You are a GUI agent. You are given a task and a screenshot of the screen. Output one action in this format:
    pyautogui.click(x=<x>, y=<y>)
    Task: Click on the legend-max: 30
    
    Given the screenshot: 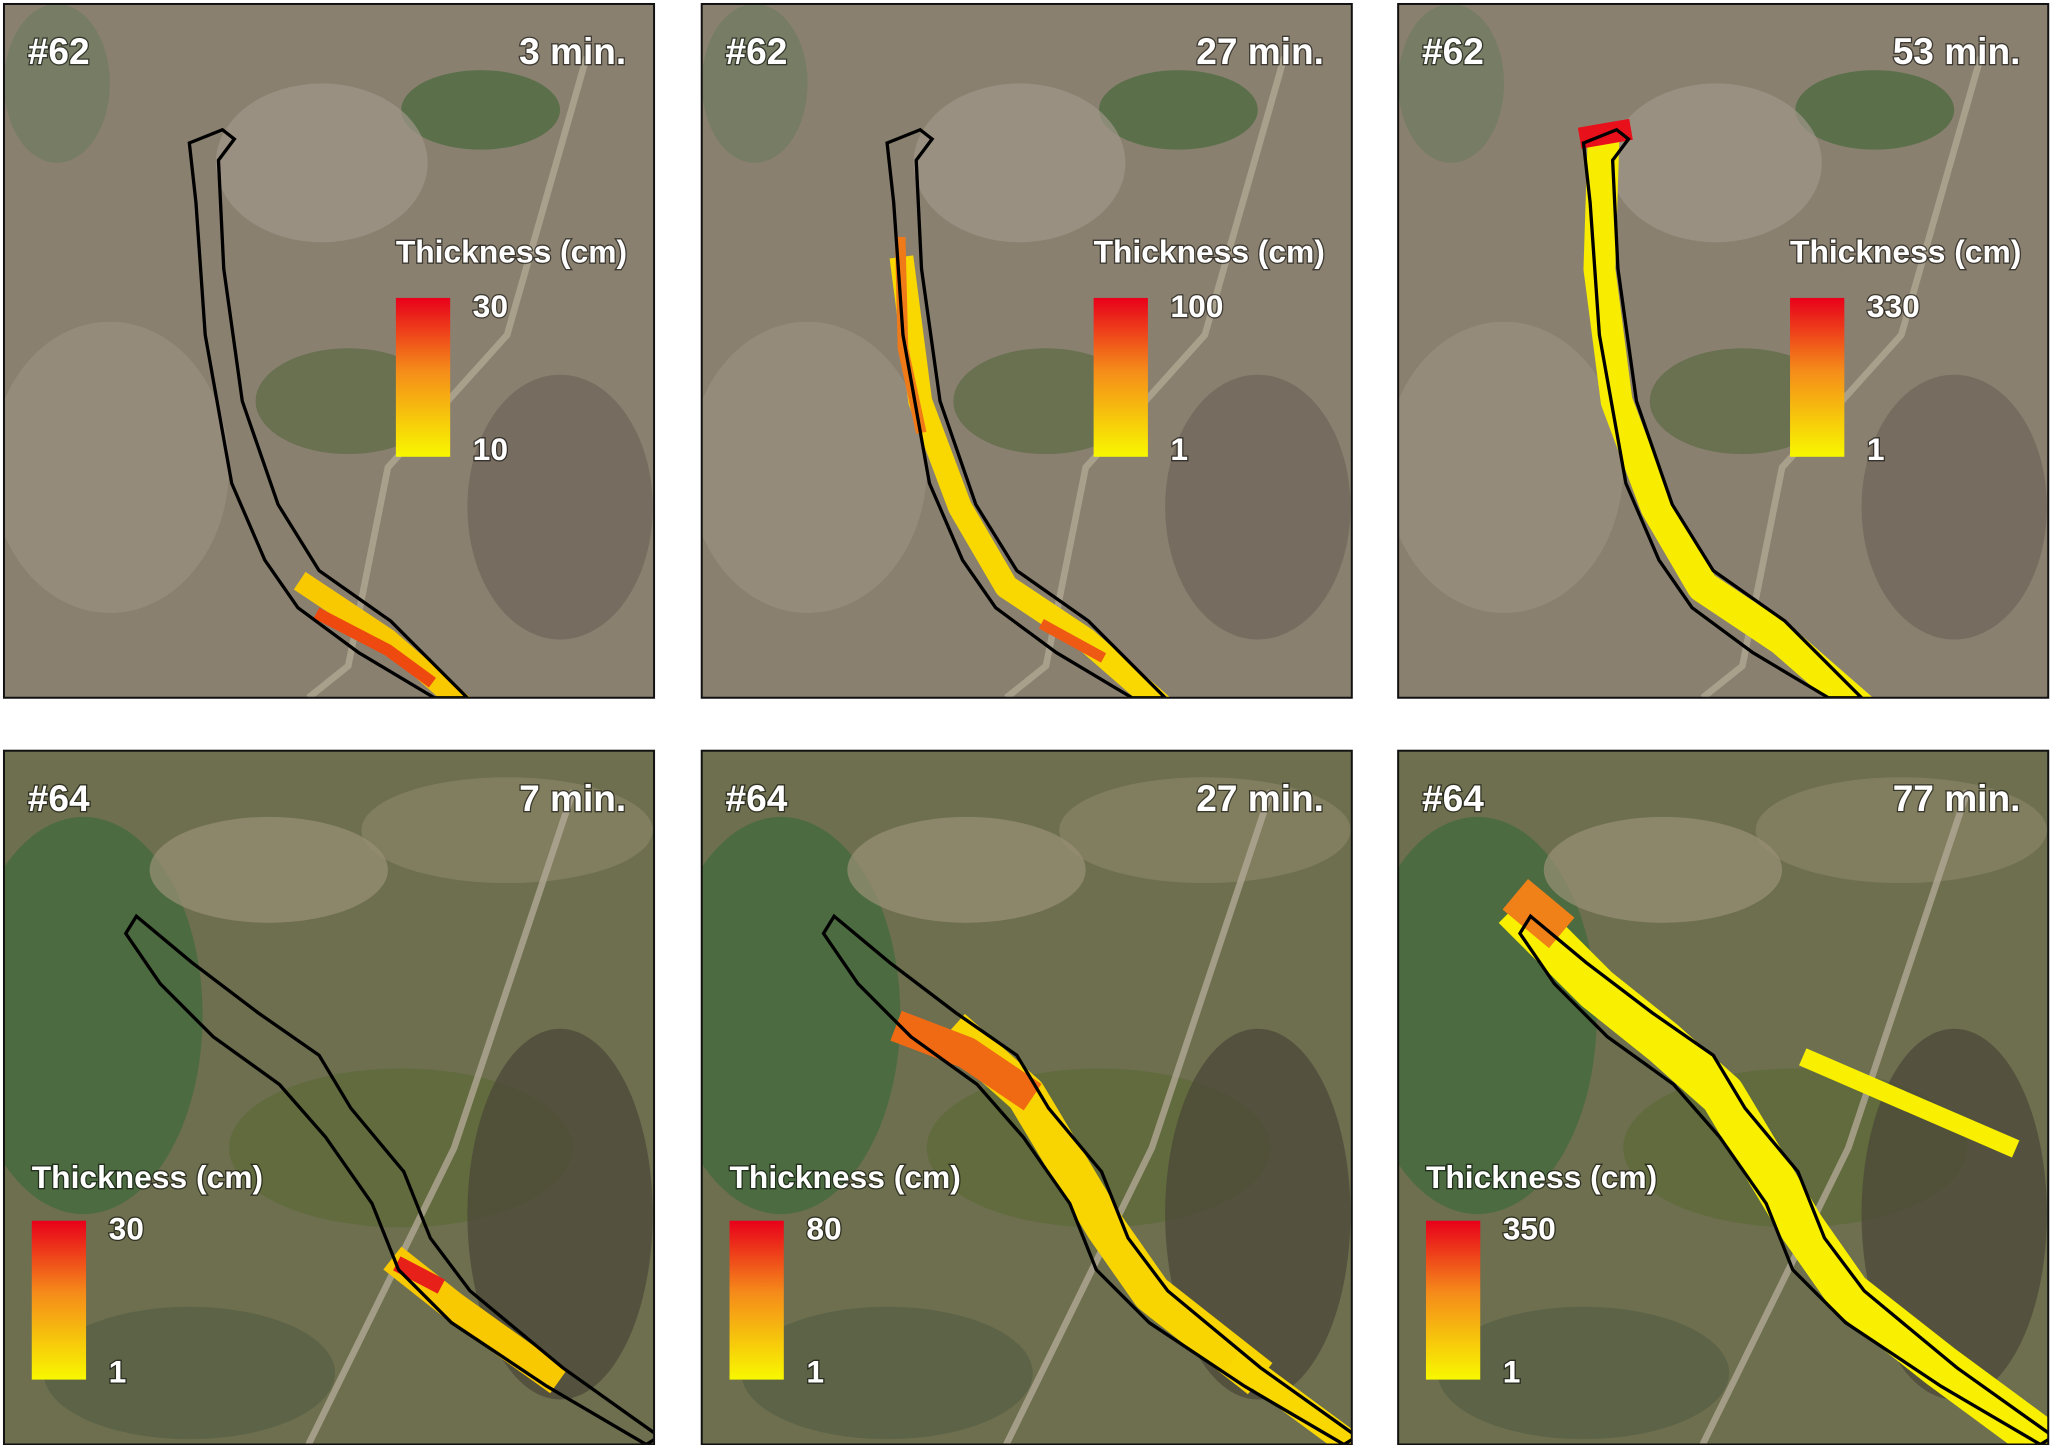 What is the action you would take?
    pyautogui.click(x=126, y=1229)
    